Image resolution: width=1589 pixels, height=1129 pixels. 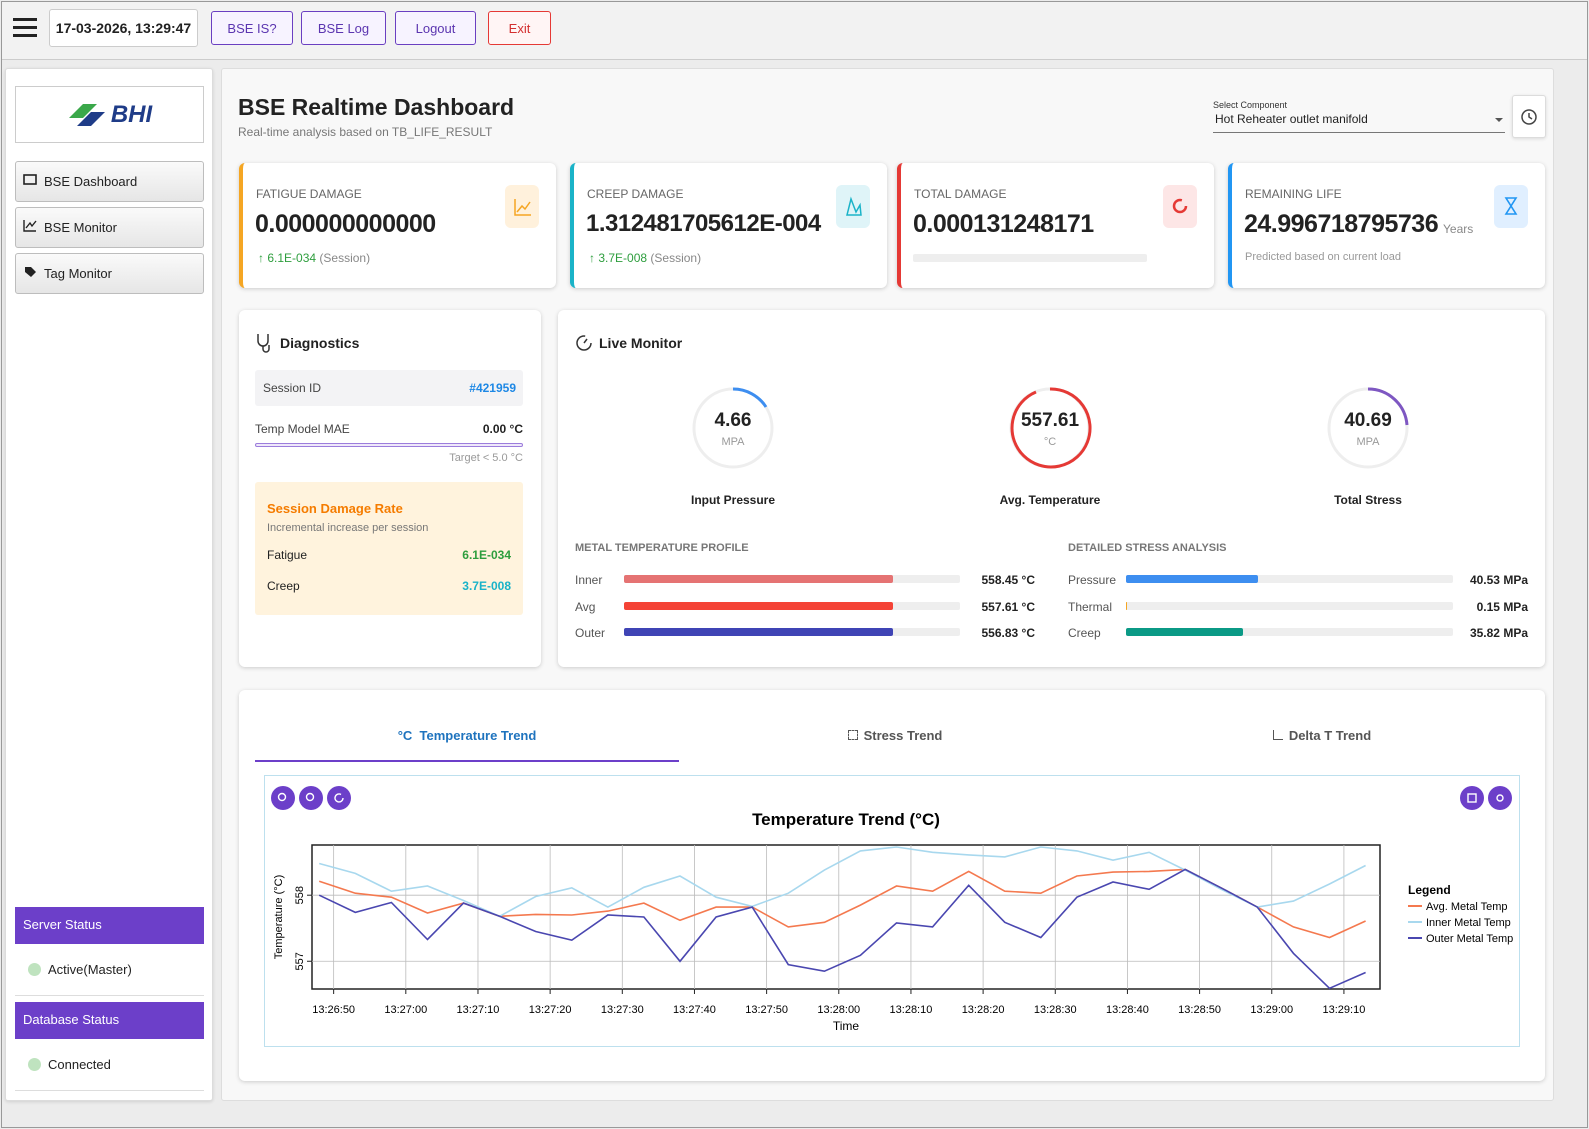 What do you see at coordinates (1500, 798) in the screenshot?
I see `settings-button` at bounding box center [1500, 798].